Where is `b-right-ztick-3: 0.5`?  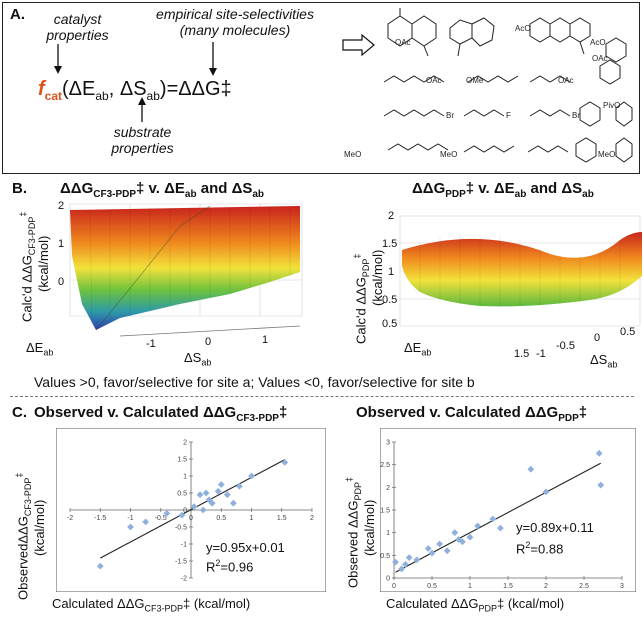
b-right-ztick-3: 0.5 is located at coordinates (390, 300).